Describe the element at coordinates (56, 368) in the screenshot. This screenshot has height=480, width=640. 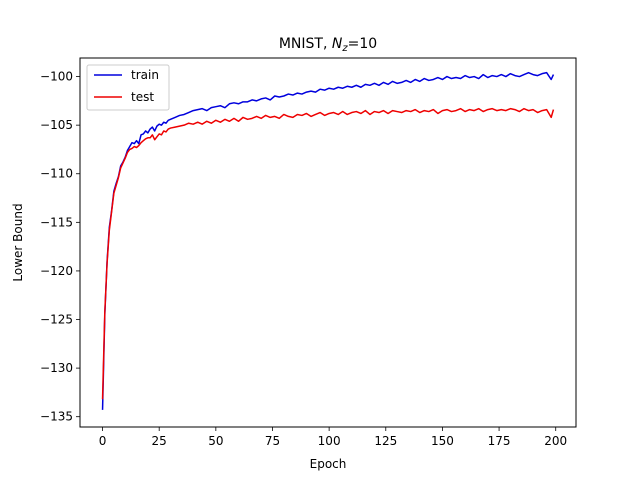
I see `y-tick-label: −130` at that location.